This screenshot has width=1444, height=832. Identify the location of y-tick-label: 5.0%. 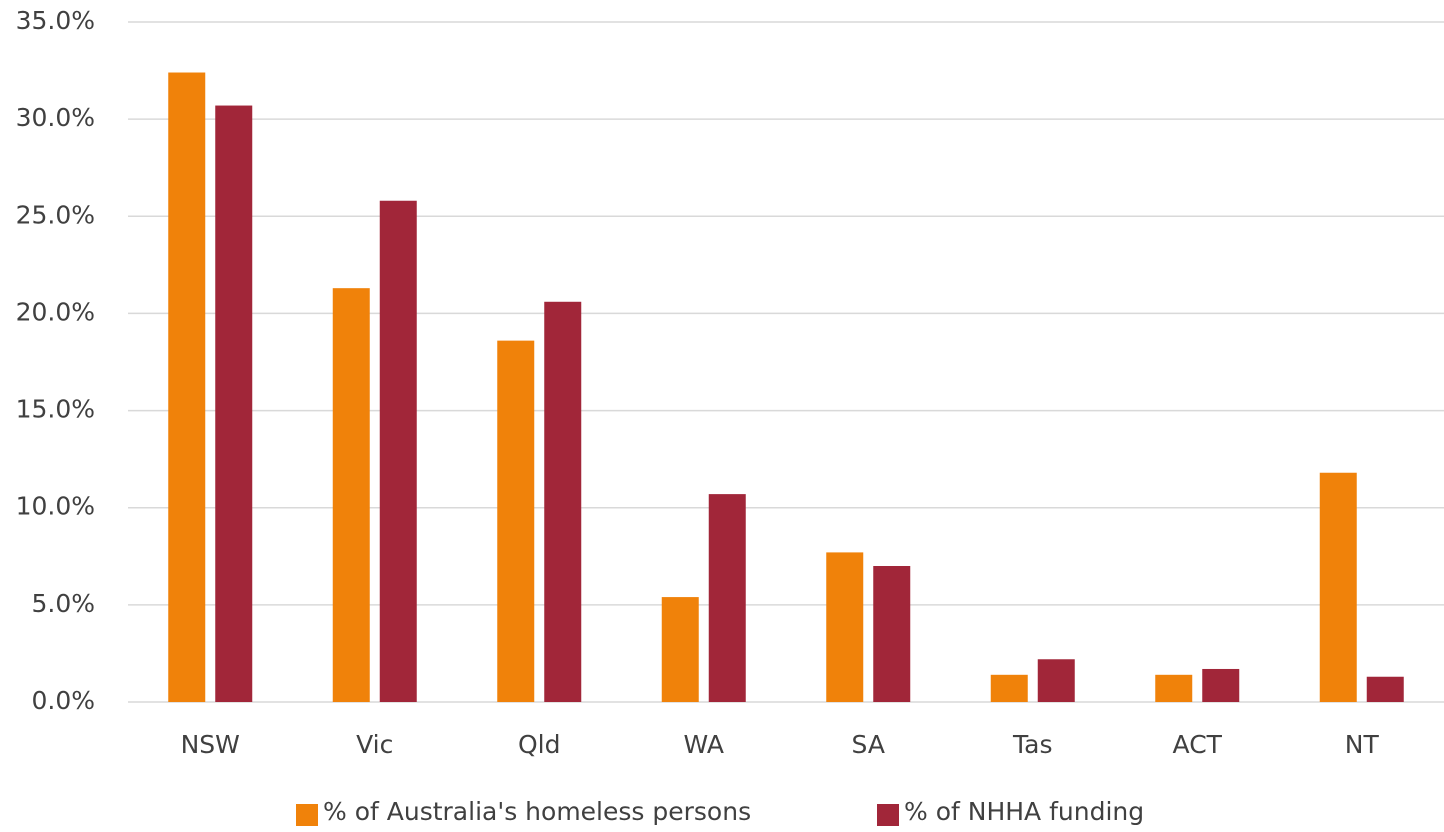
(63, 603).